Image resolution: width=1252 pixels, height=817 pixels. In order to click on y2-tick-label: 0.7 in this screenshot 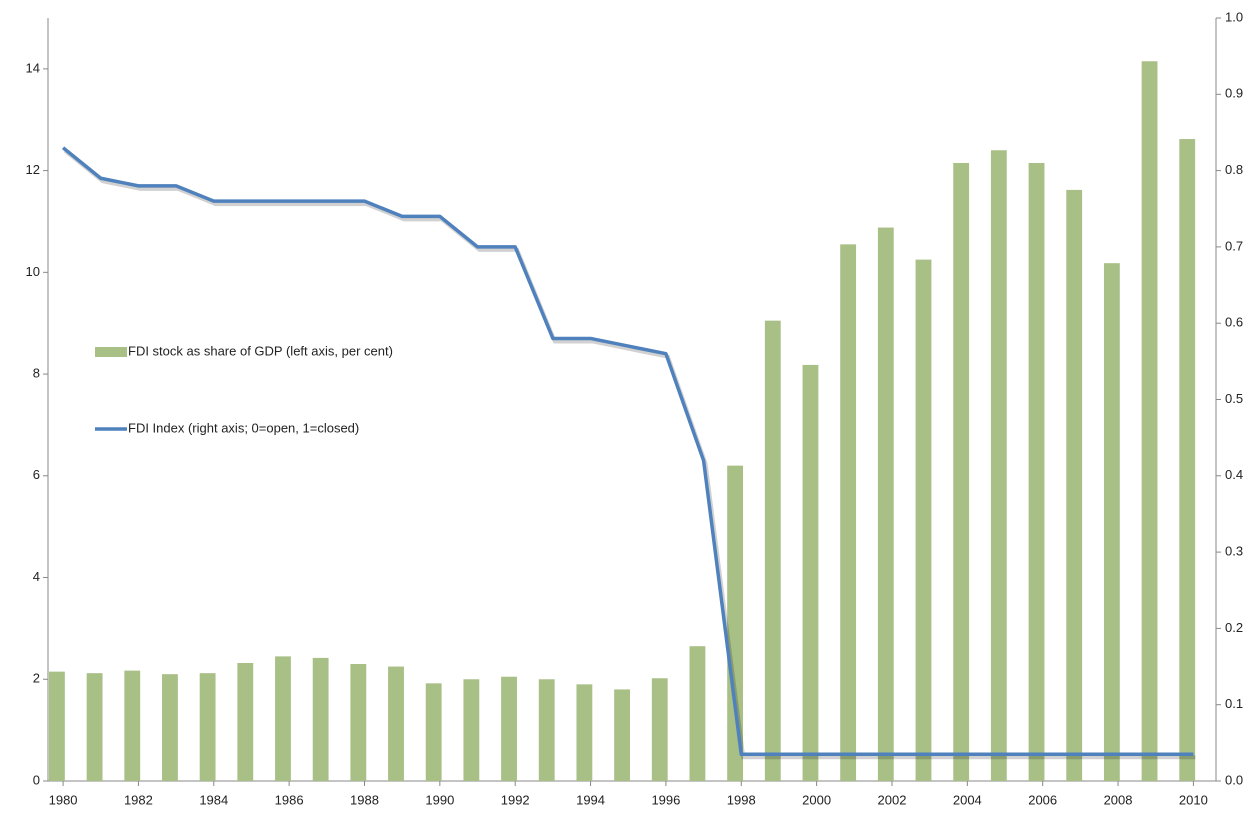, I will do `click(1234, 245)`.